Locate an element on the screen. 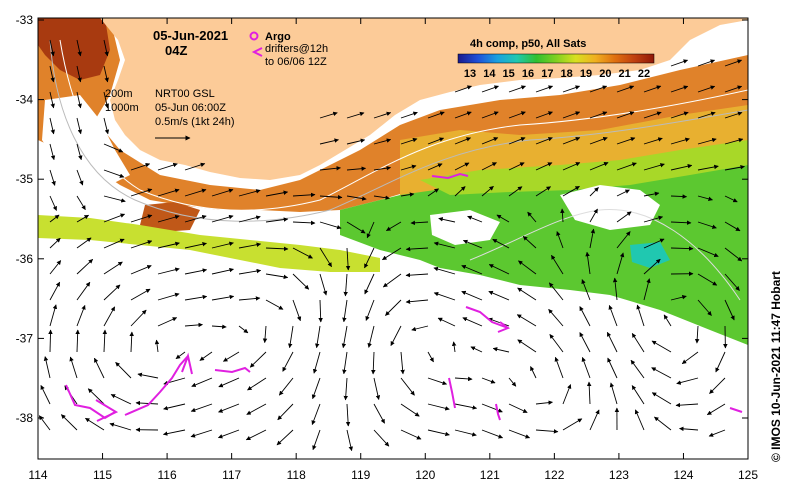 This screenshot has width=790, height=492. colorbar-tick-label: 17 is located at coordinates (547, 74).